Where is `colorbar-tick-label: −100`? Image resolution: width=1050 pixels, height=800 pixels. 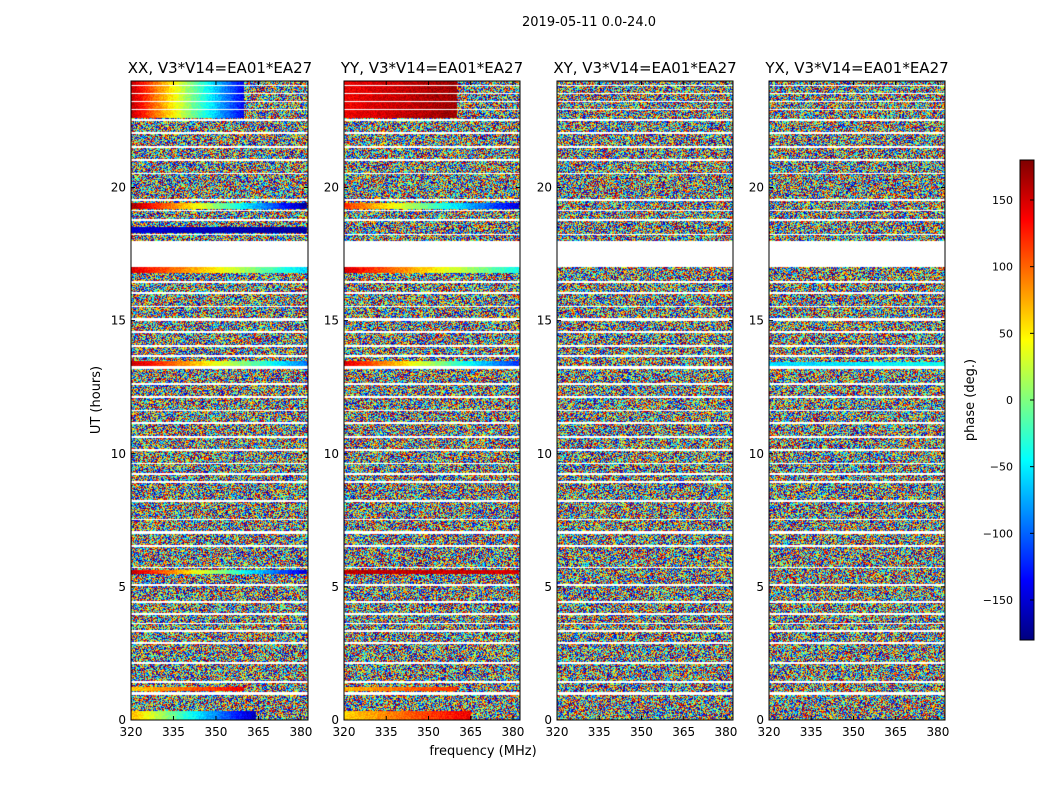
colorbar-tick-label: −100 is located at coordinates (998, 533).